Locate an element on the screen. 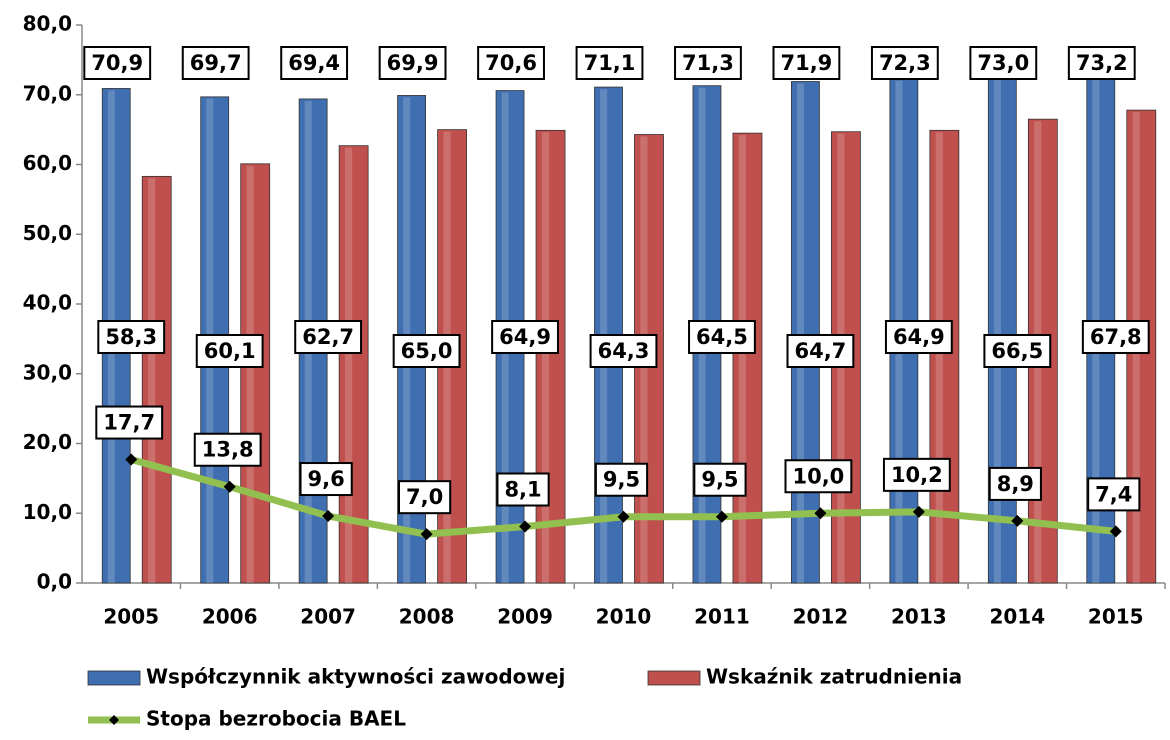 The width and height of the screenshot is (1170, 740). value-label-text: 64,9 is located at coordinates (919, 337).